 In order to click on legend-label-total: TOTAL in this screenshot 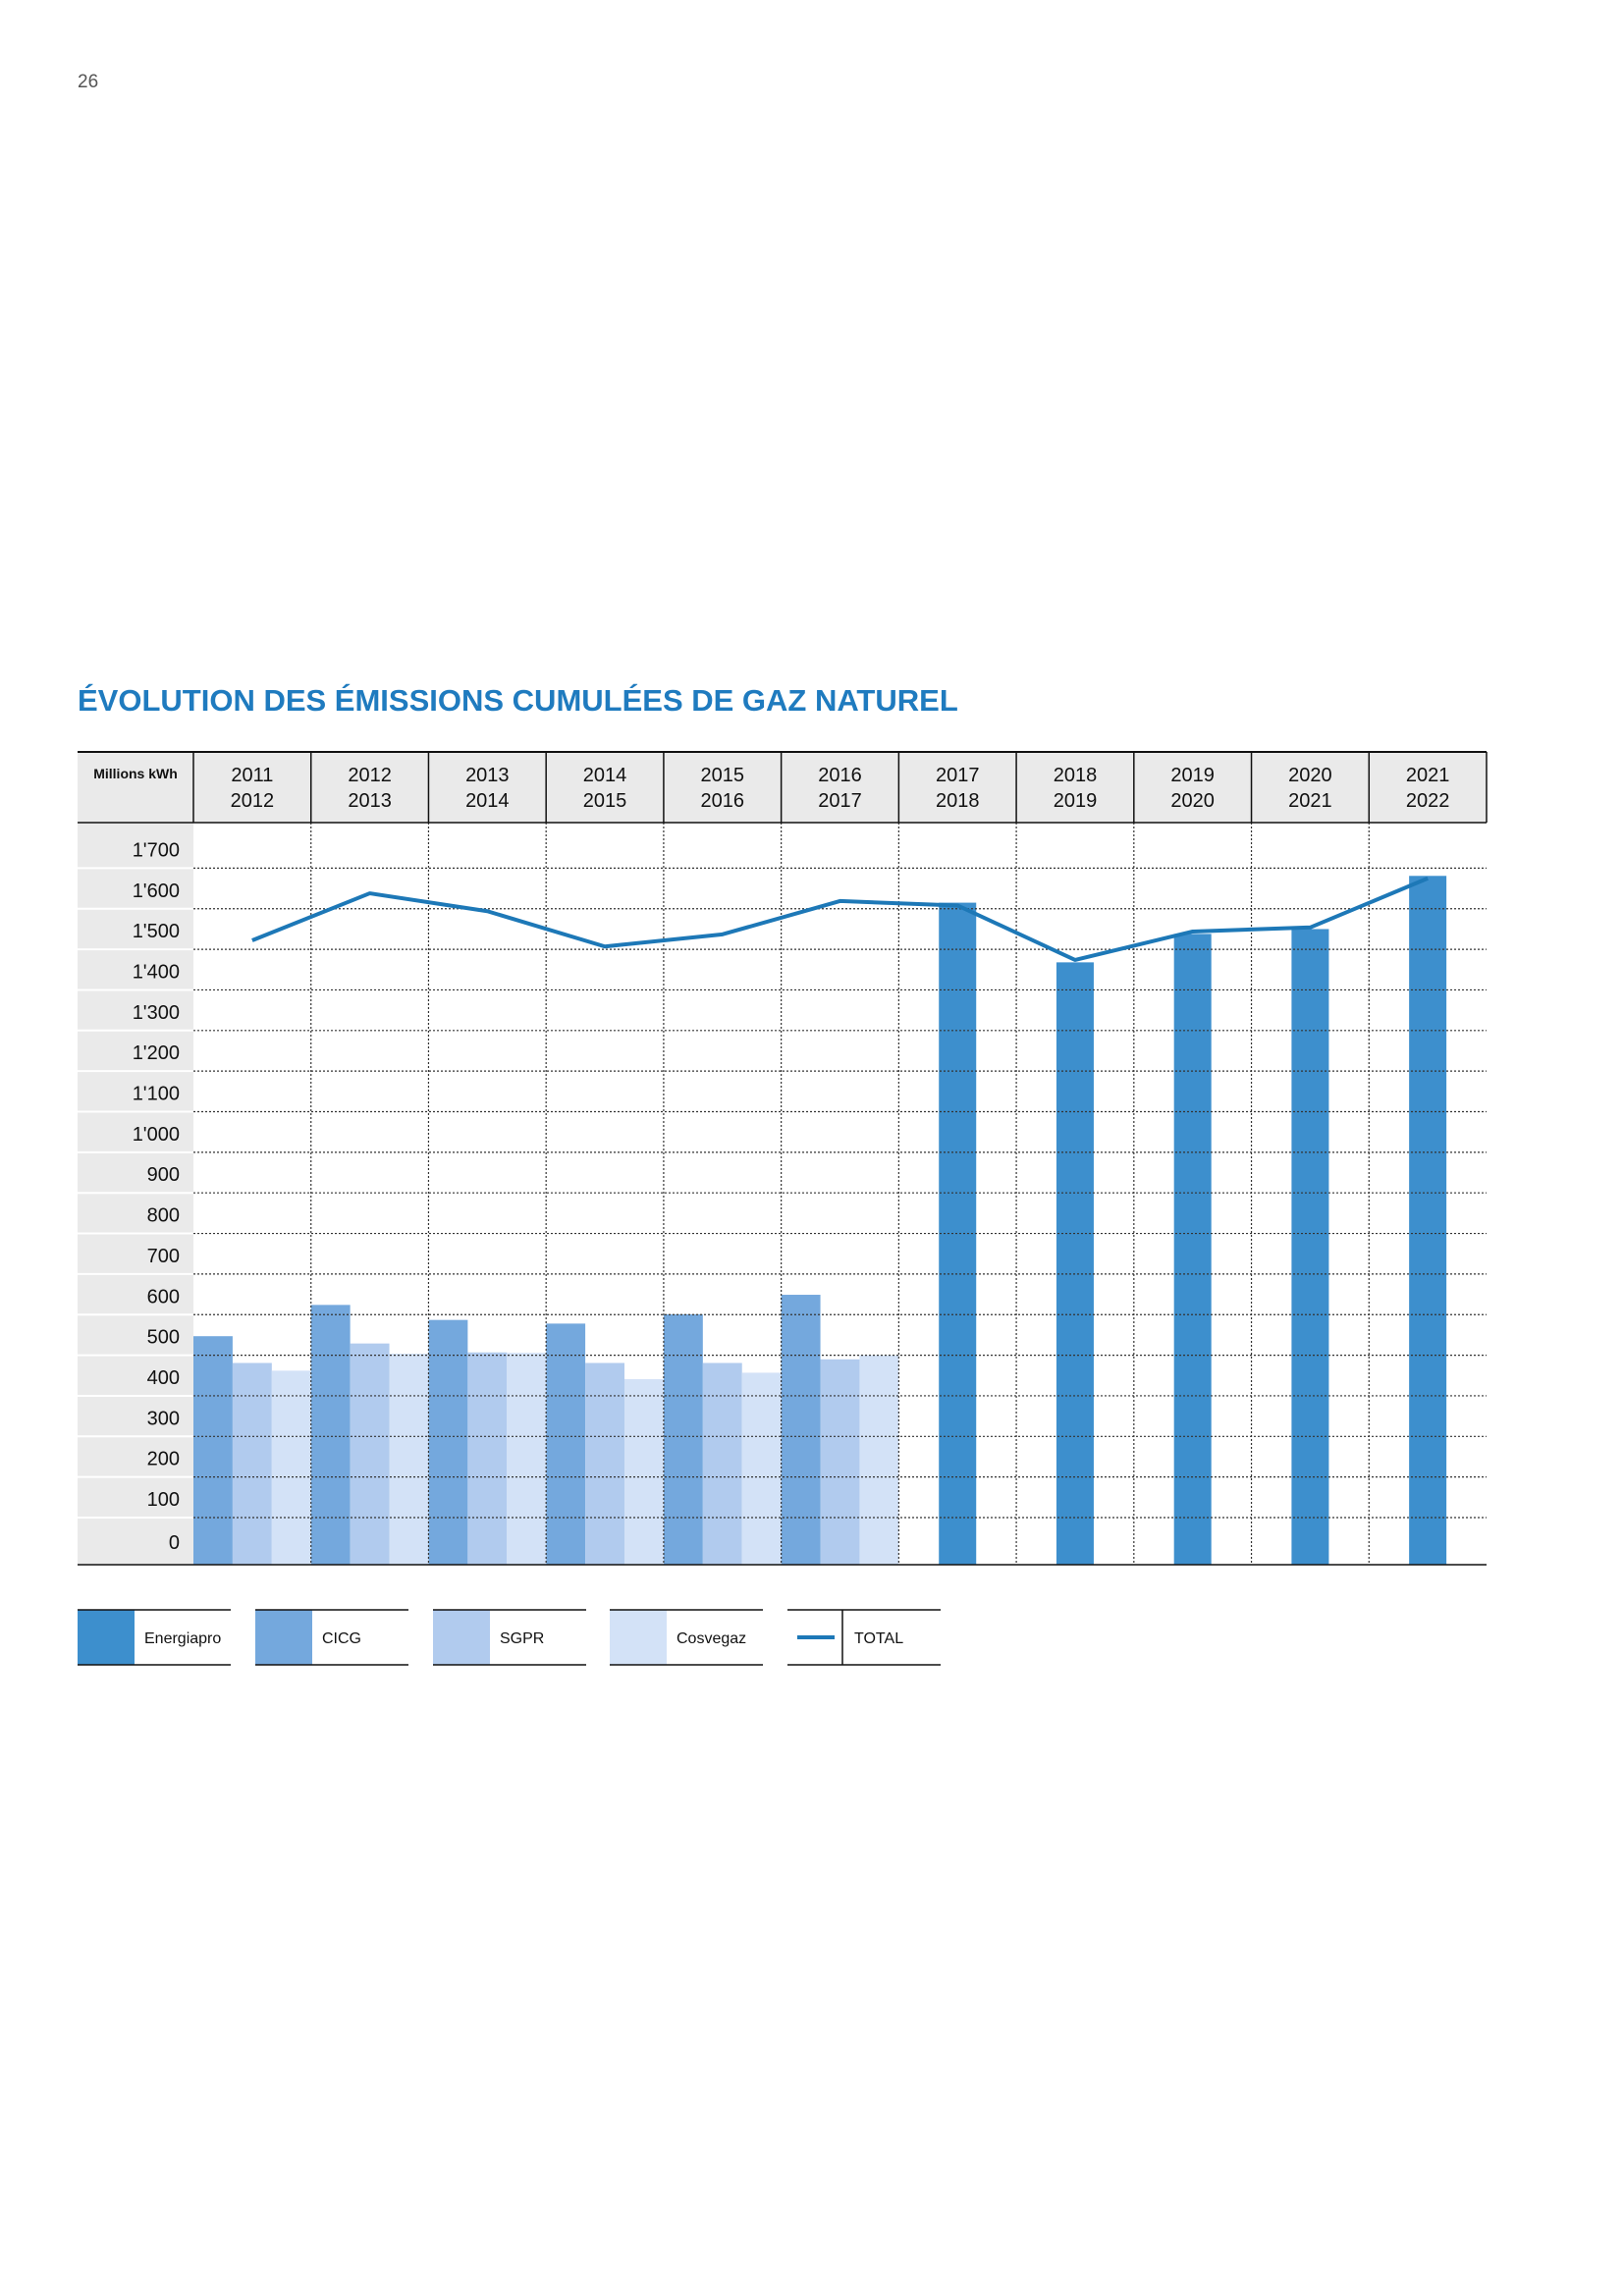, I will do `click(878, 1638)`.